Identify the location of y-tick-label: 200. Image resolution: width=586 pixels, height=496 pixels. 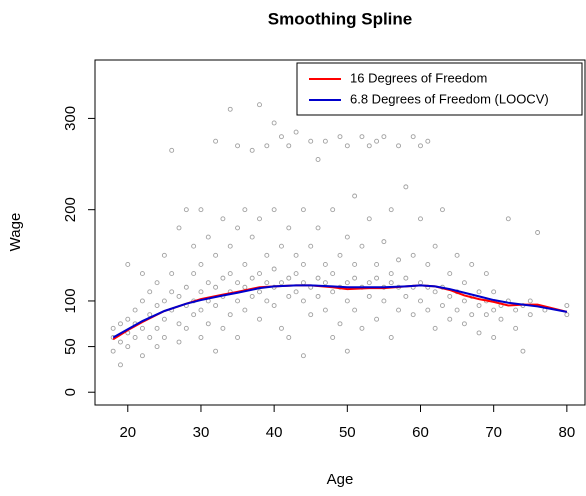
(70, 209).